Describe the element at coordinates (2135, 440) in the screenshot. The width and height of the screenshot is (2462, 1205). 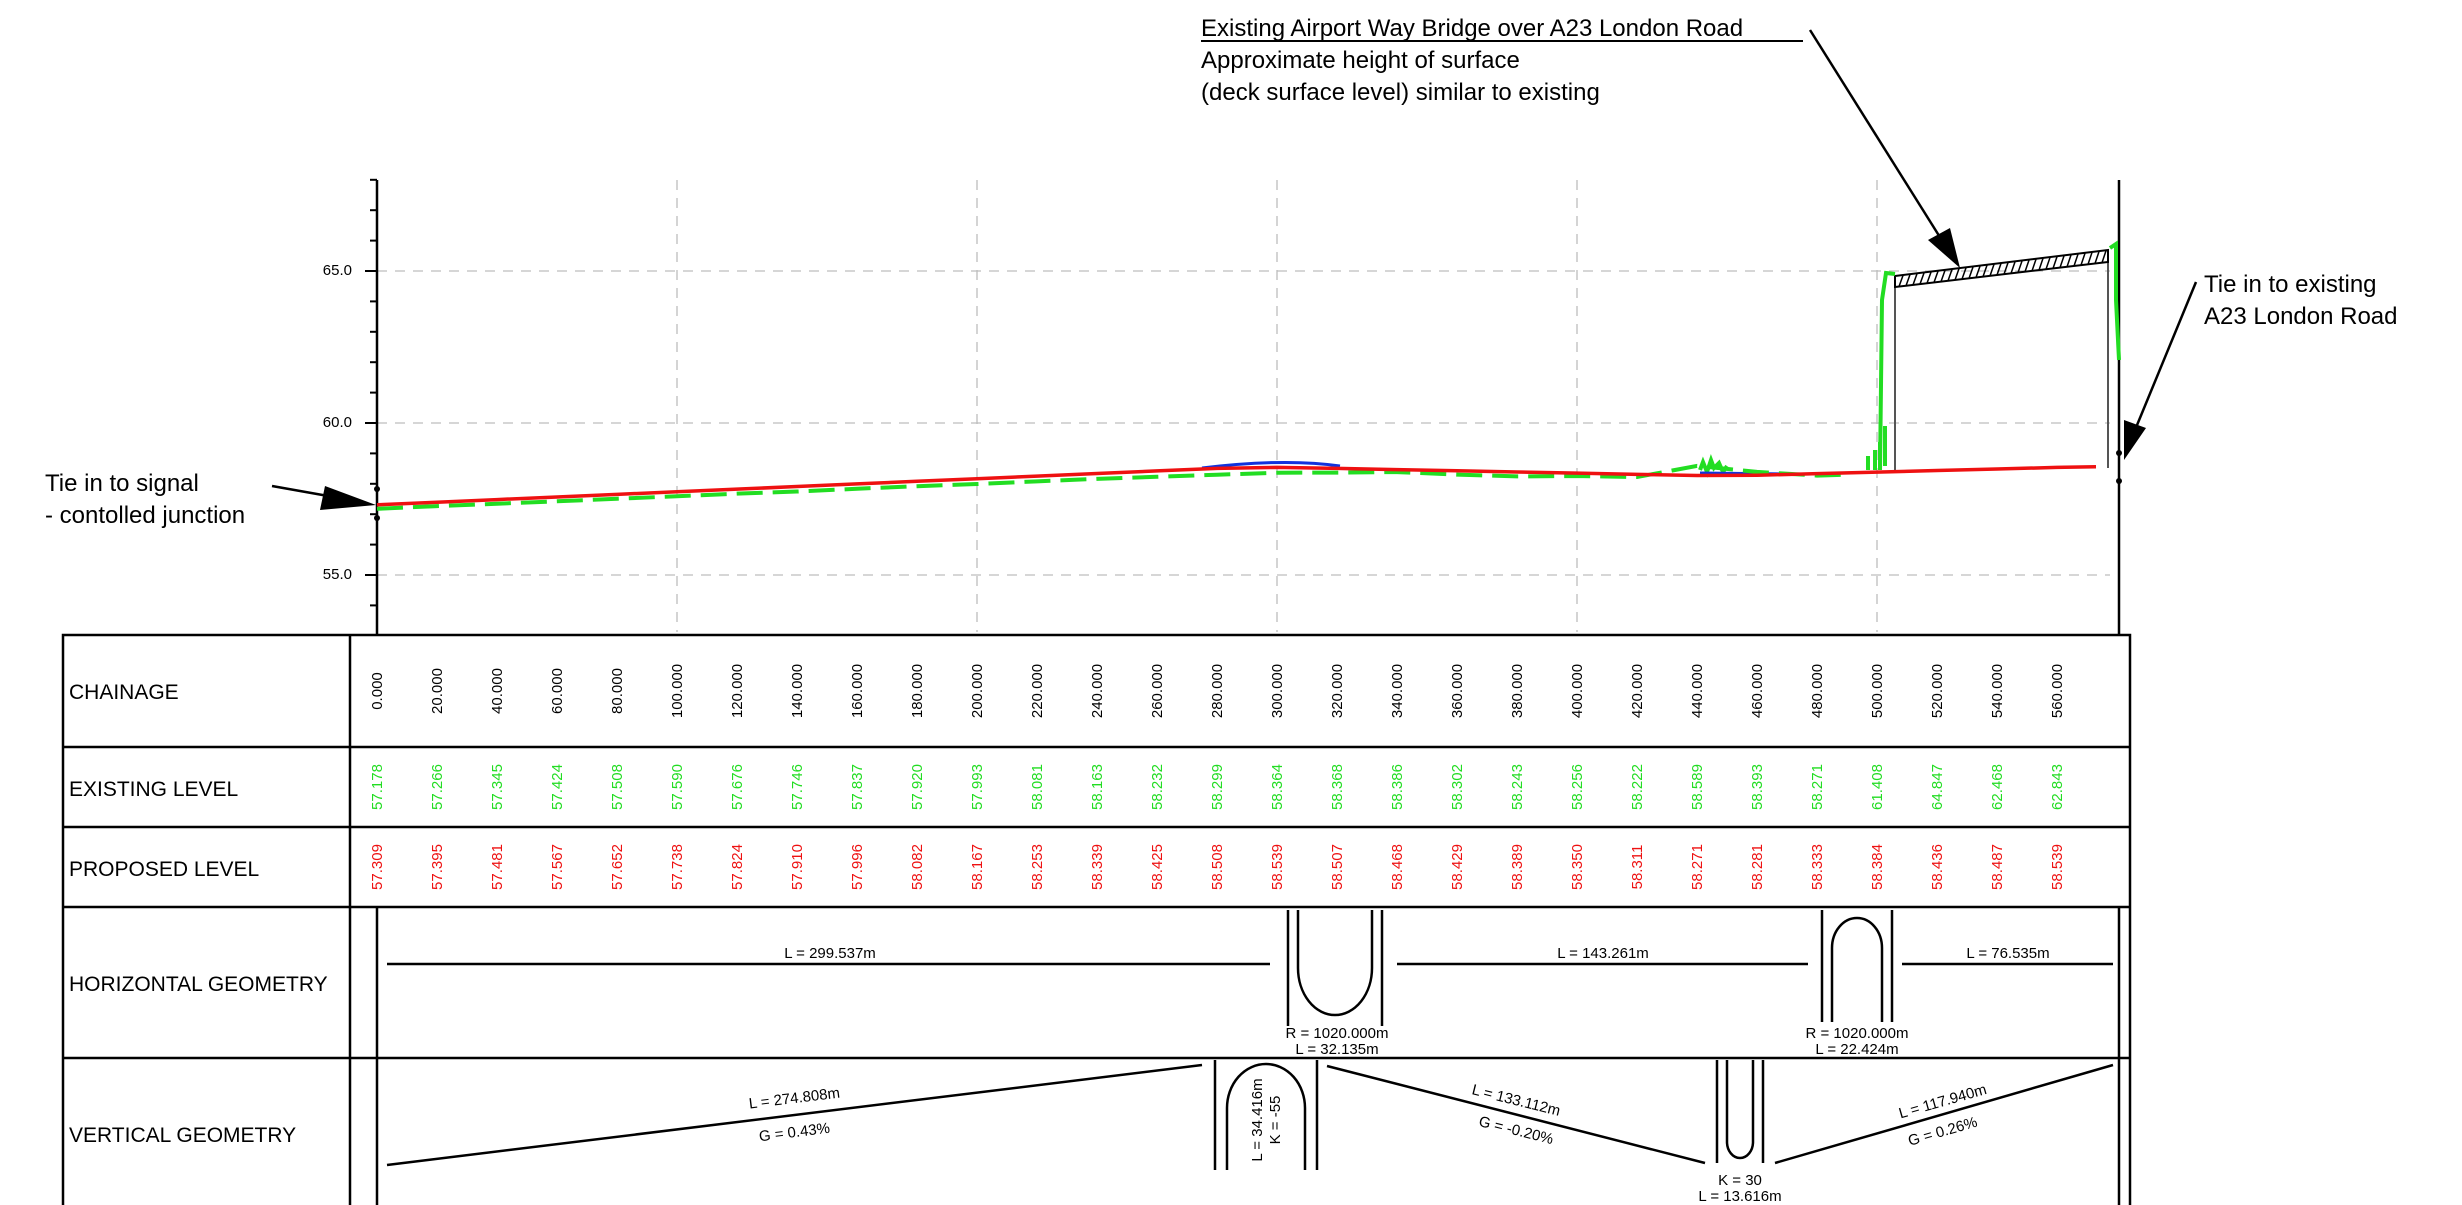
I see `right-tie-in-arrowhead` at that location.